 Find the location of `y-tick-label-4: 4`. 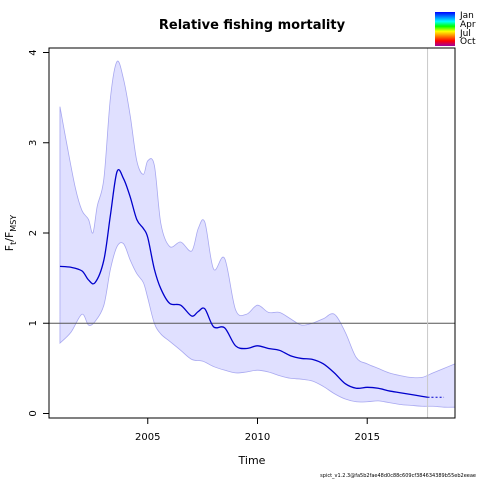

y-tick-label-4: 4 is located at coordinates (33, 52).